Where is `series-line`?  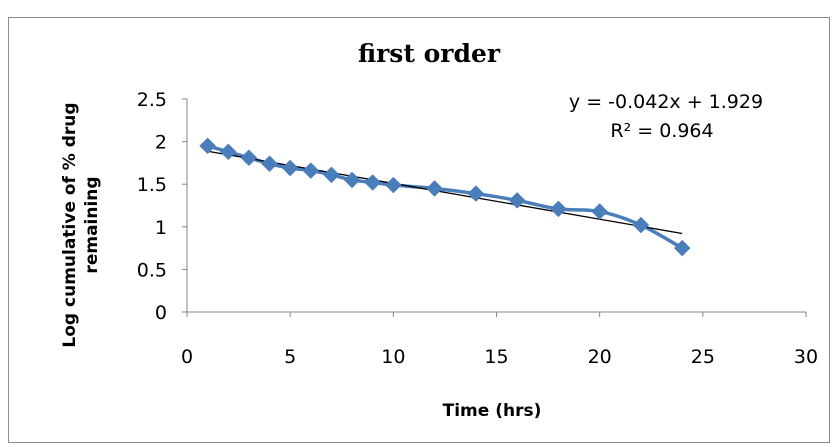 series-line is located at coordinates (445, 197).